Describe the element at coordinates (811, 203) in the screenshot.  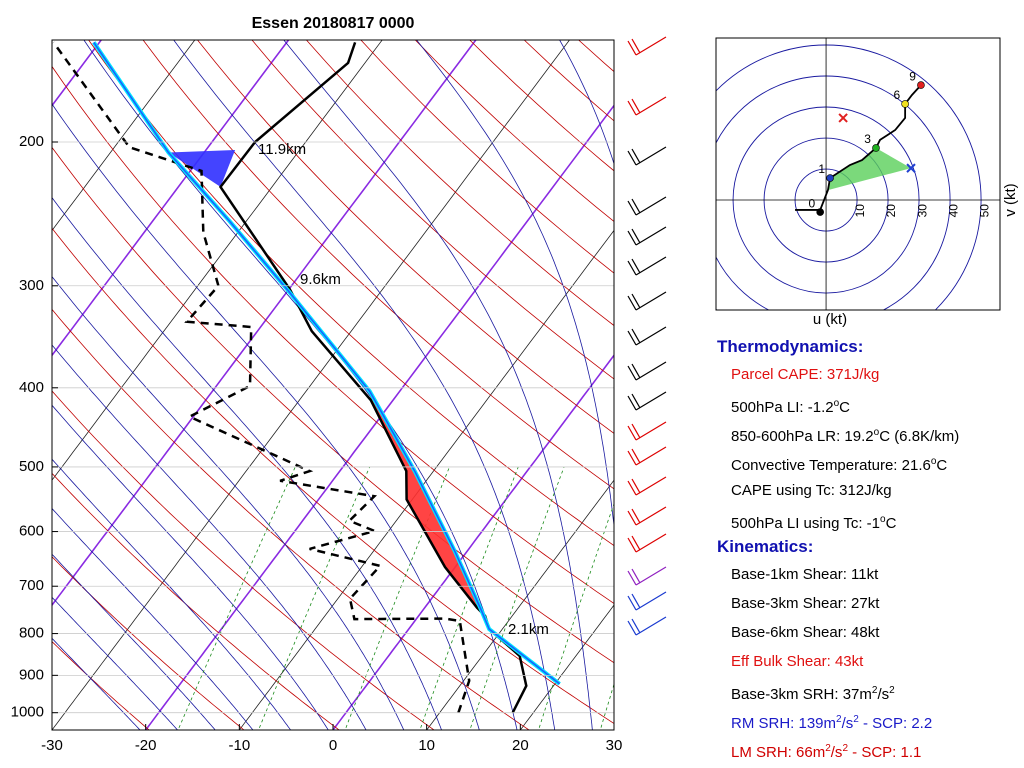
I see `hodo-marker-label: 0` at that location.